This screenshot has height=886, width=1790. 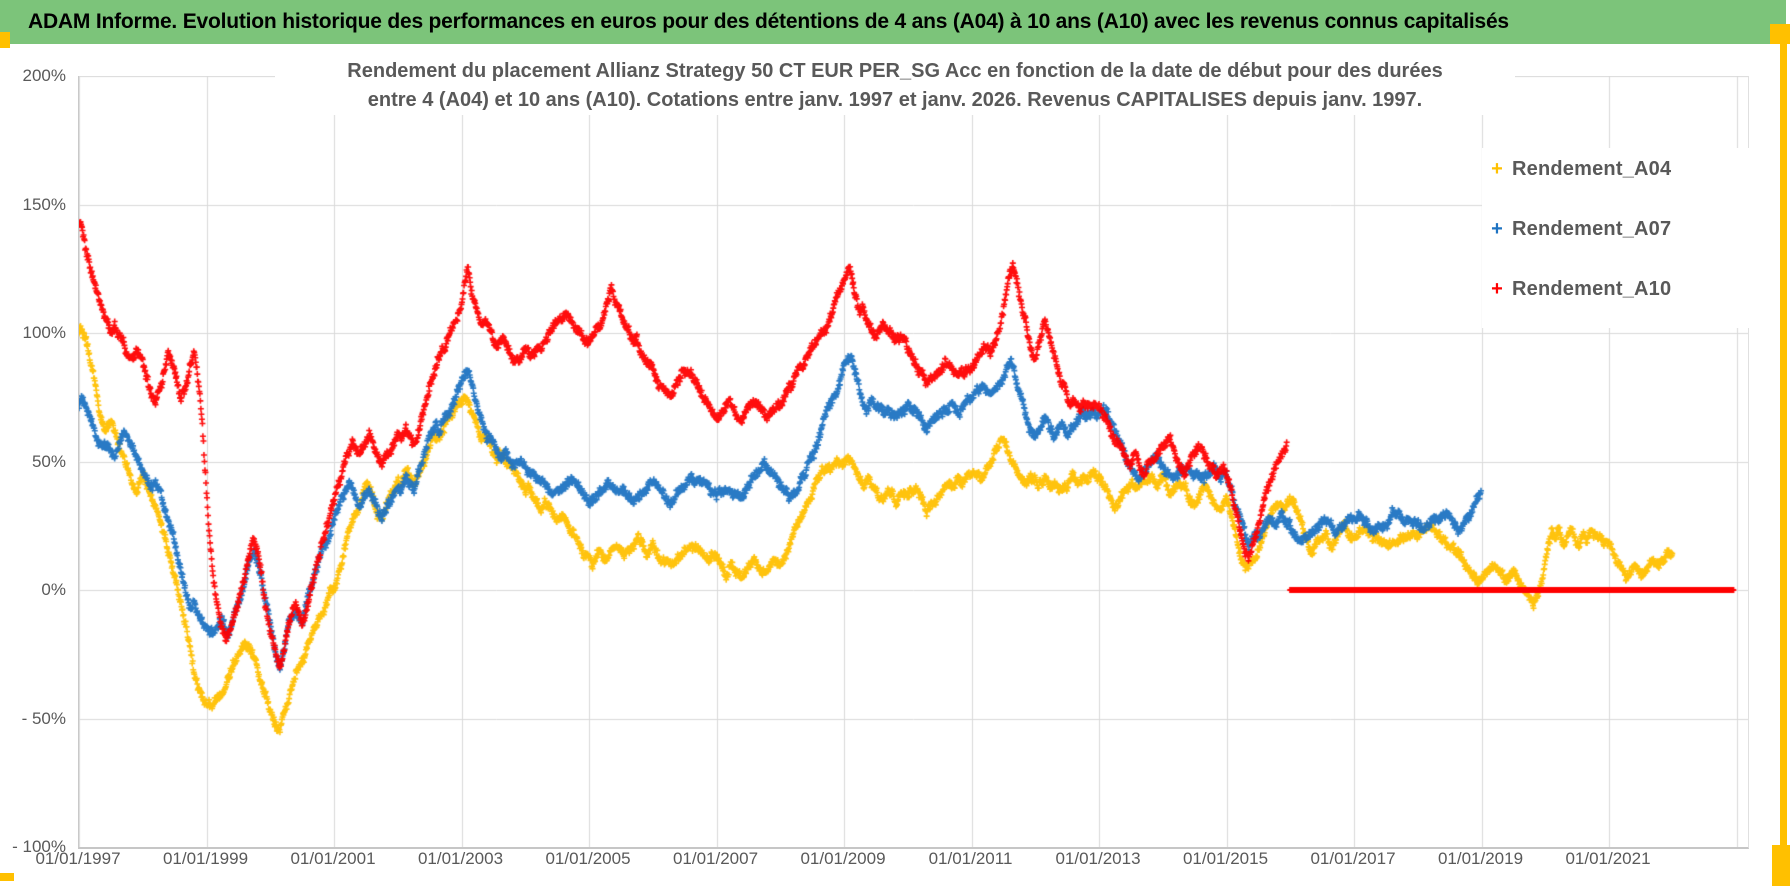 I want to click on gold-corner-bottom-right, so click(x=1781, y=865).